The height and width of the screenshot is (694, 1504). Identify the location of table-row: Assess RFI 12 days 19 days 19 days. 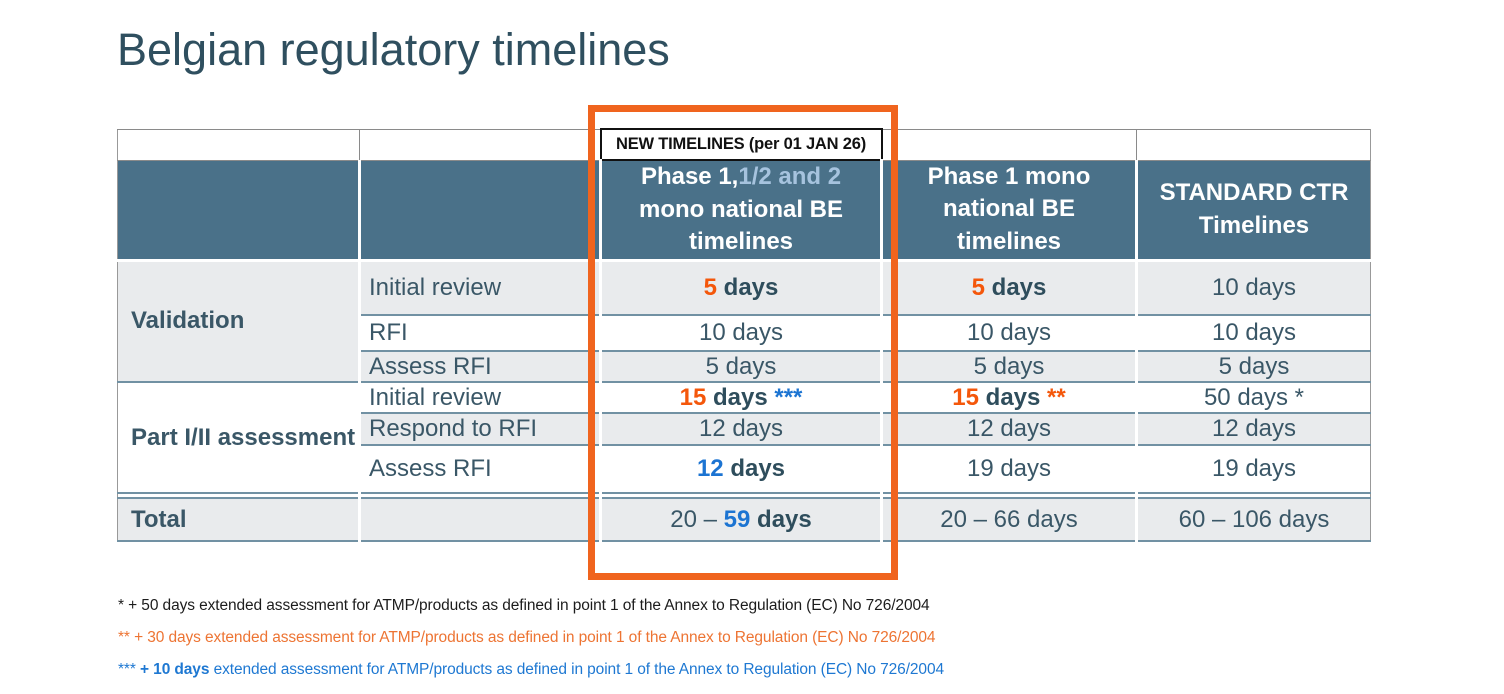
(744, 468).